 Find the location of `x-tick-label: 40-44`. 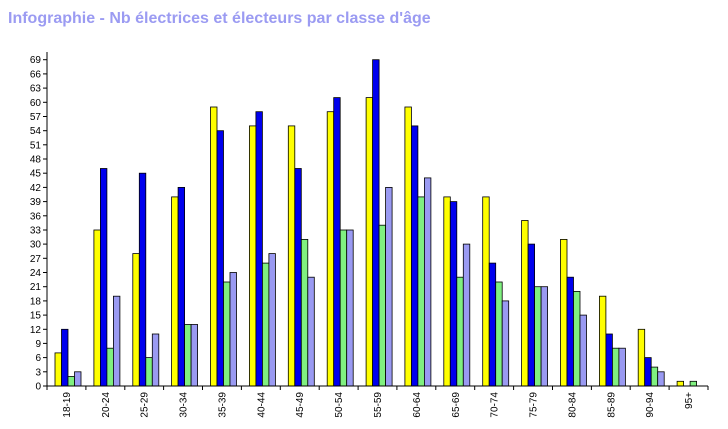

x-tick-label: 40-44 is located at coordinates (261, 405).